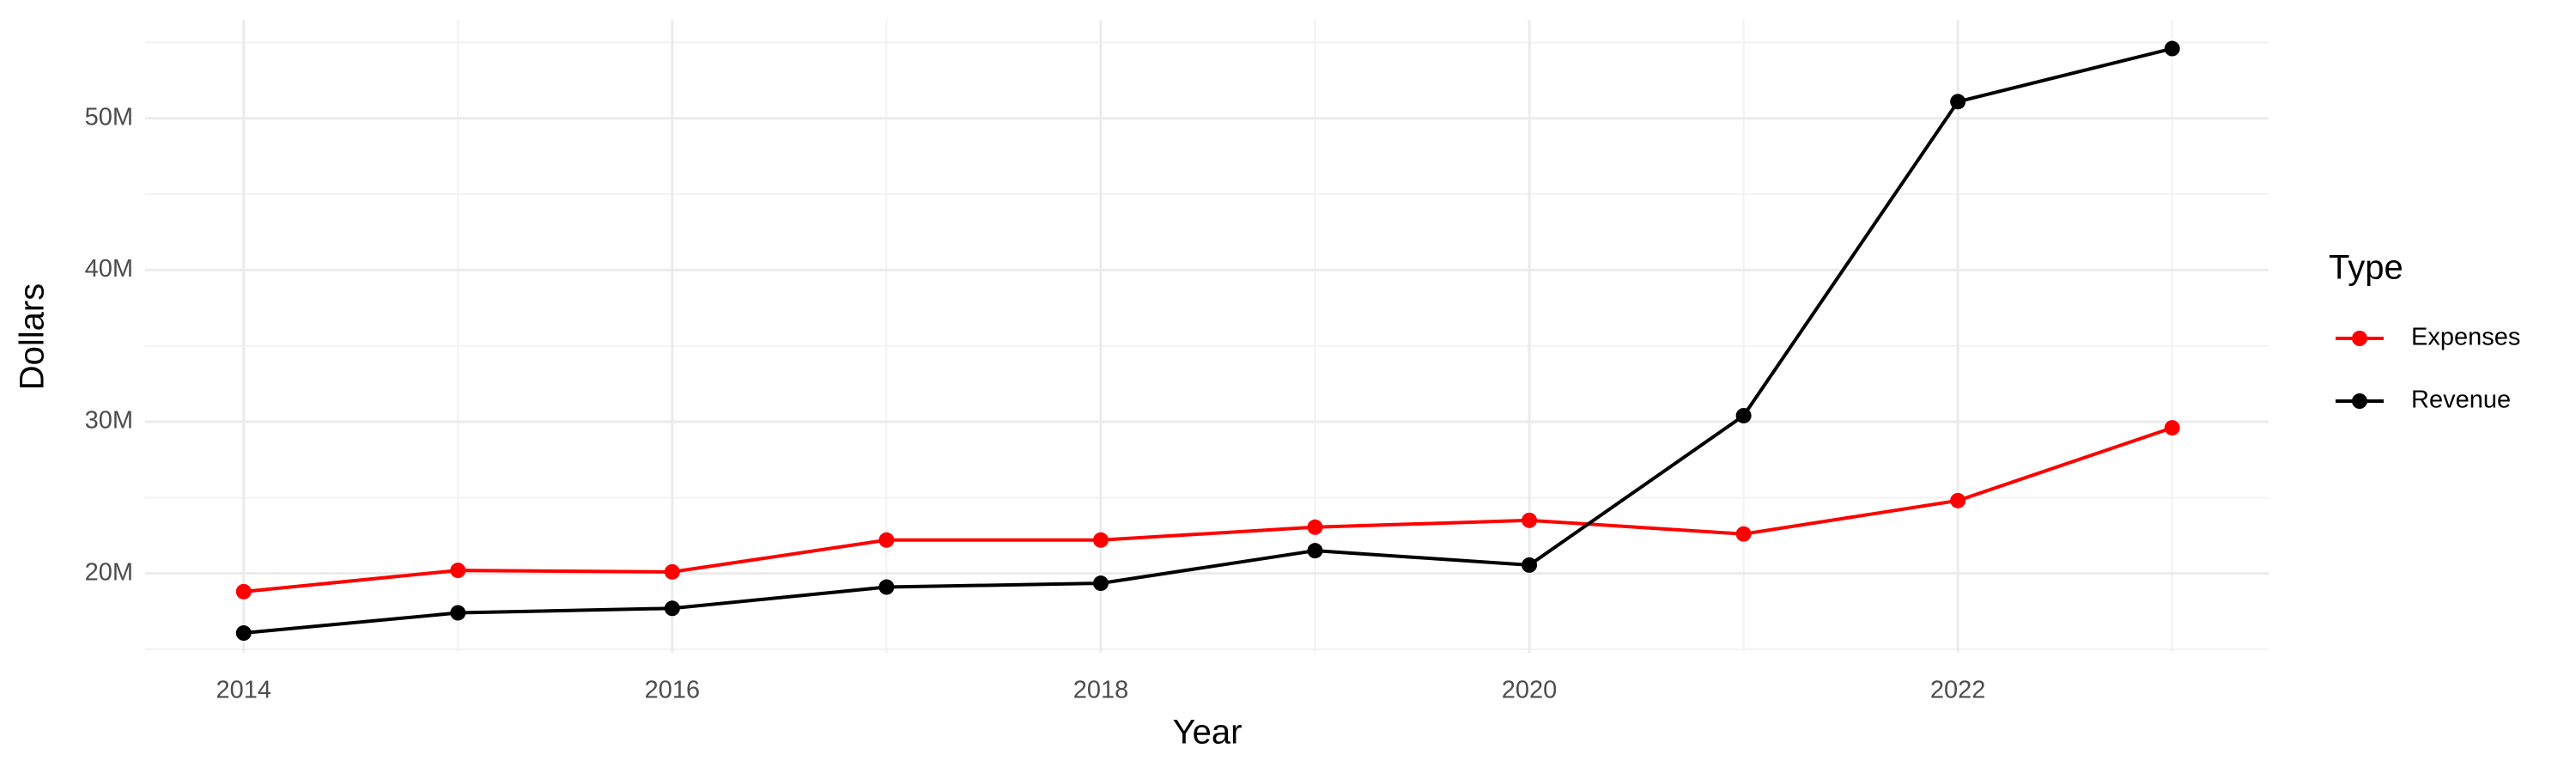  Describe the element at coordinates (1958, 690) in the screenshot. I see `x-tick-label: 2022` at that location.